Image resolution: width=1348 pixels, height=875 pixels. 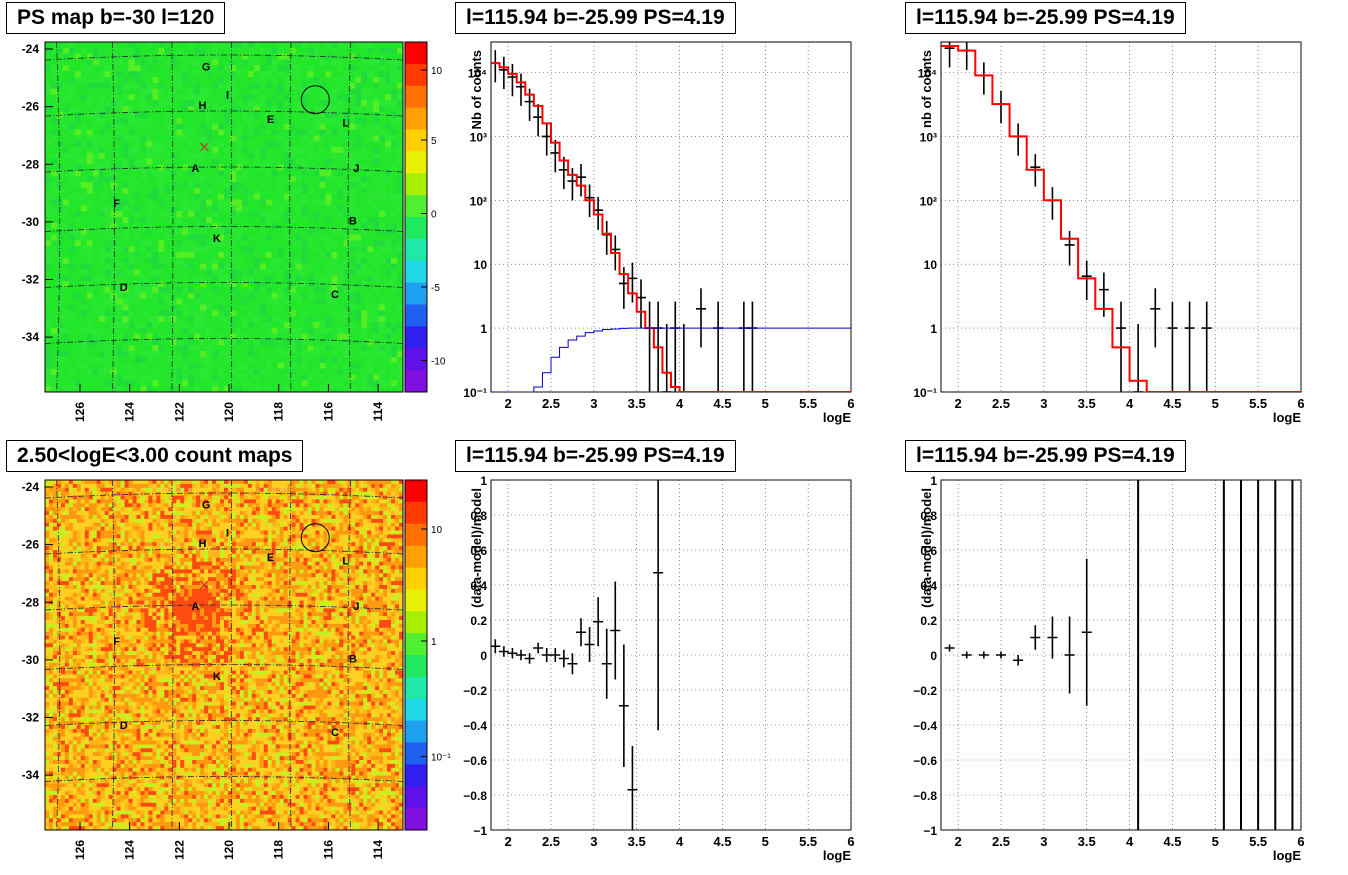 What do you see at coordinates (476, 548) in the screenshot?
I see `plot2-ylabel: (data-model)/model` at bounding box center [476, 548].